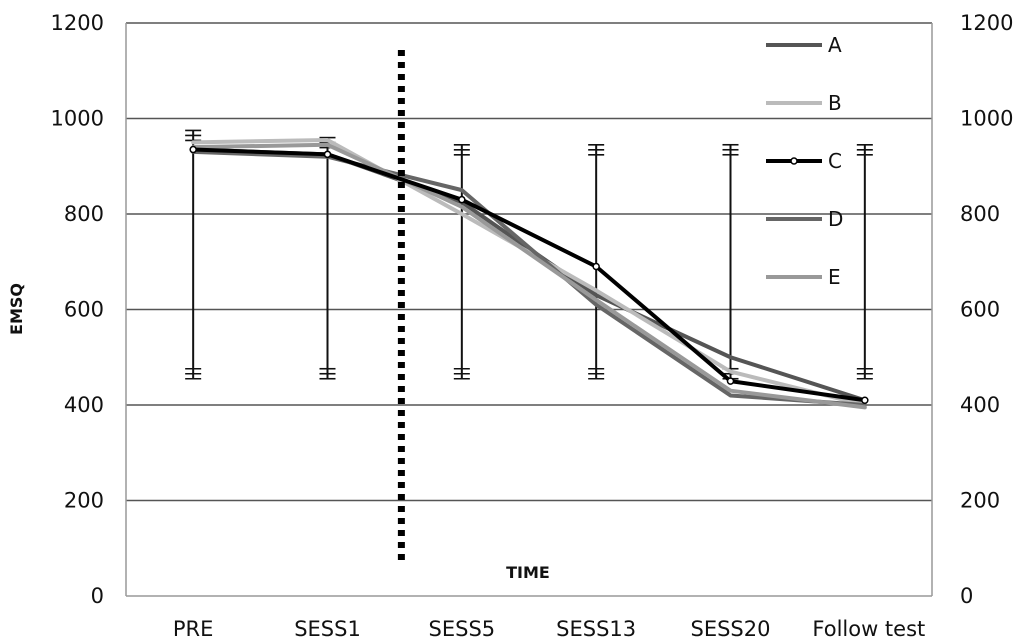 This screenshot has height=642, width=1019. What do you see at coordinates (986, 119) in the screenshot?
I see `y2-tick-label: 1000` at bounding box center [986, 119].